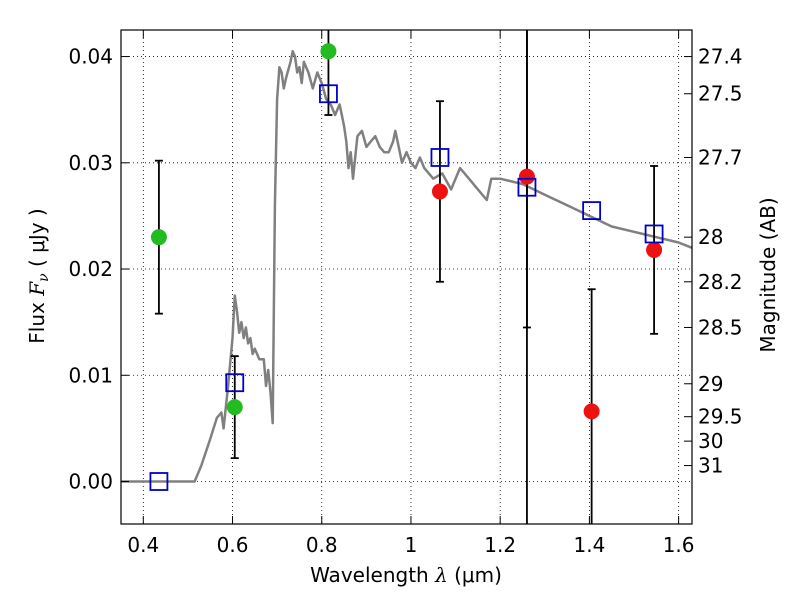 This screenshot has height=600, width=800. What do you see at coordinates (720, 57) in the screenshot?
I see `right-tick-label-0: 27.4` at bounding box center [720, 57].